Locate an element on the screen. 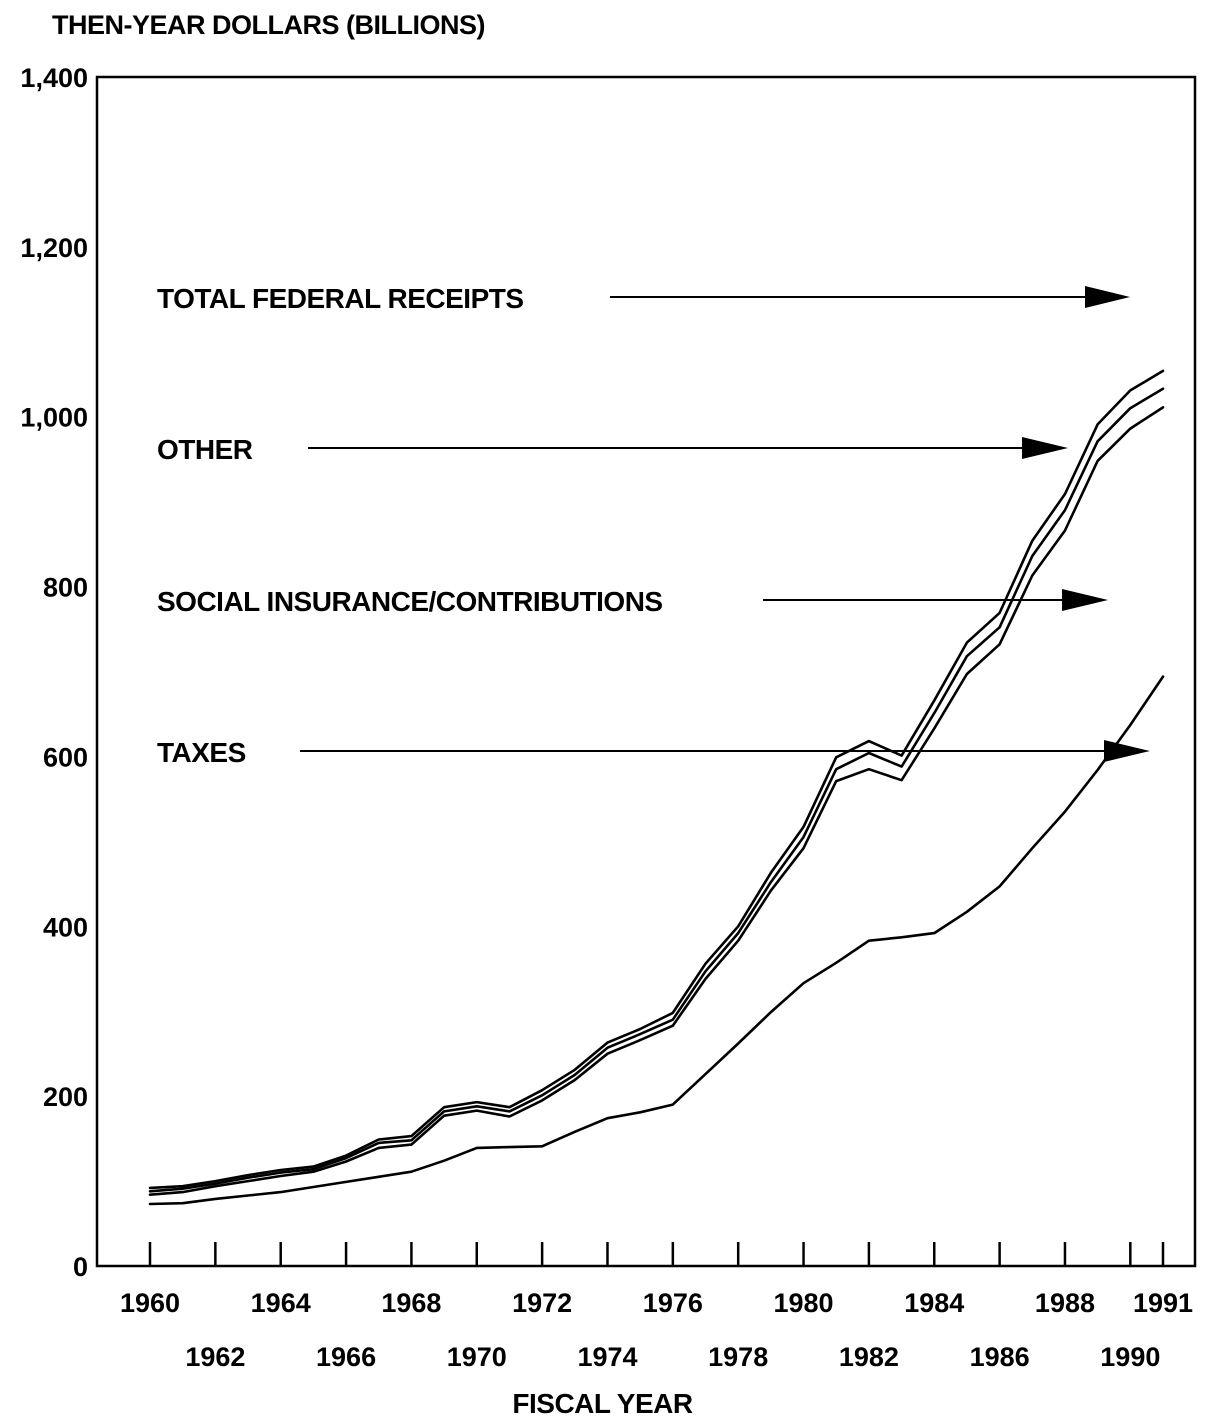 The width and height of the screenshot is (1205, 1422). x-tick-label: 1982 is located at coordinates (869, 1357).